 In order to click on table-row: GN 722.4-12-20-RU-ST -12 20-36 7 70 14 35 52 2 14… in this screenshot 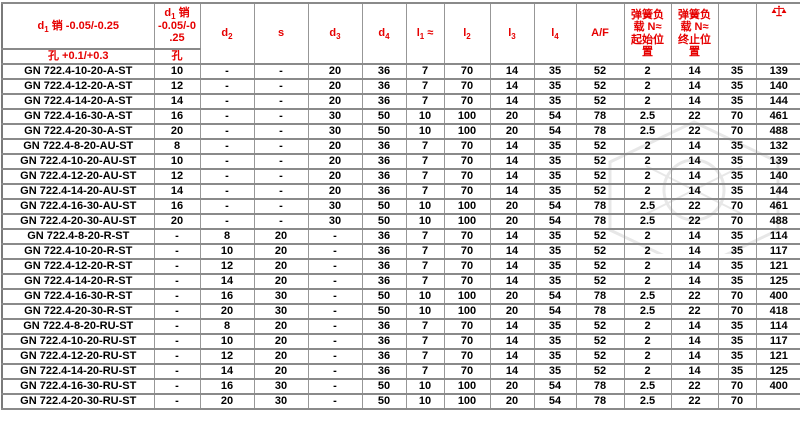, I will do `click(400, 356)`.